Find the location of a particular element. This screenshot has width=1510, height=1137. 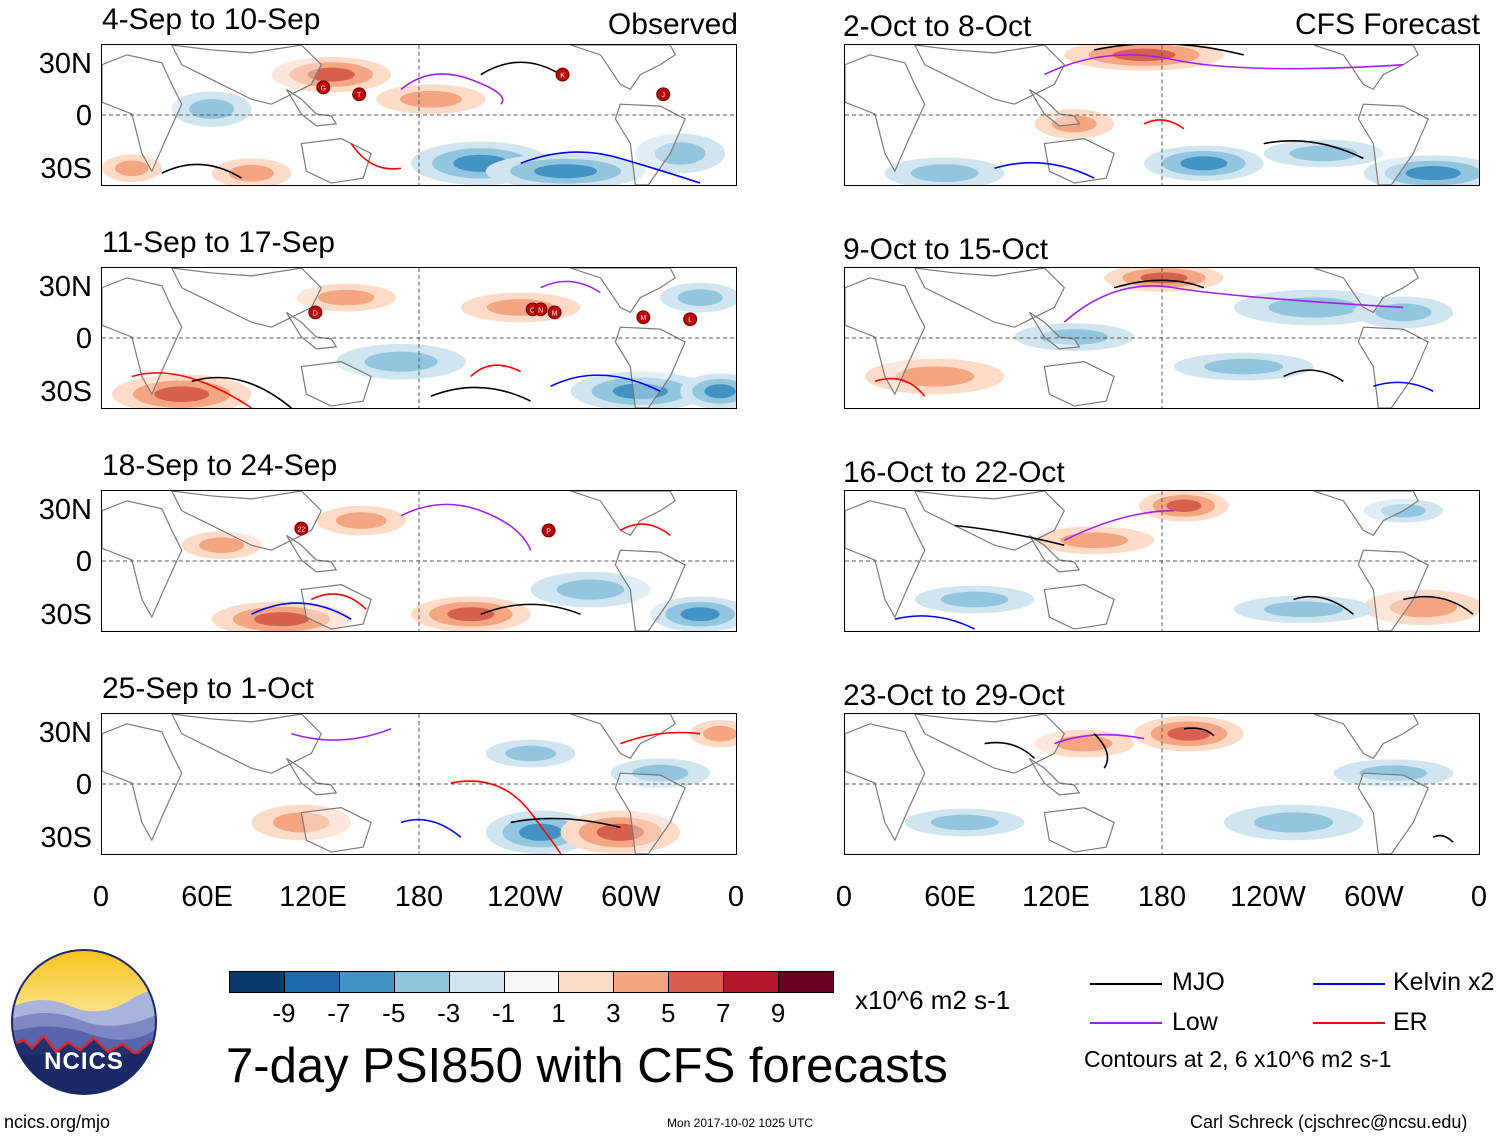

storm-marker: M is located at coordinates (554, 312).